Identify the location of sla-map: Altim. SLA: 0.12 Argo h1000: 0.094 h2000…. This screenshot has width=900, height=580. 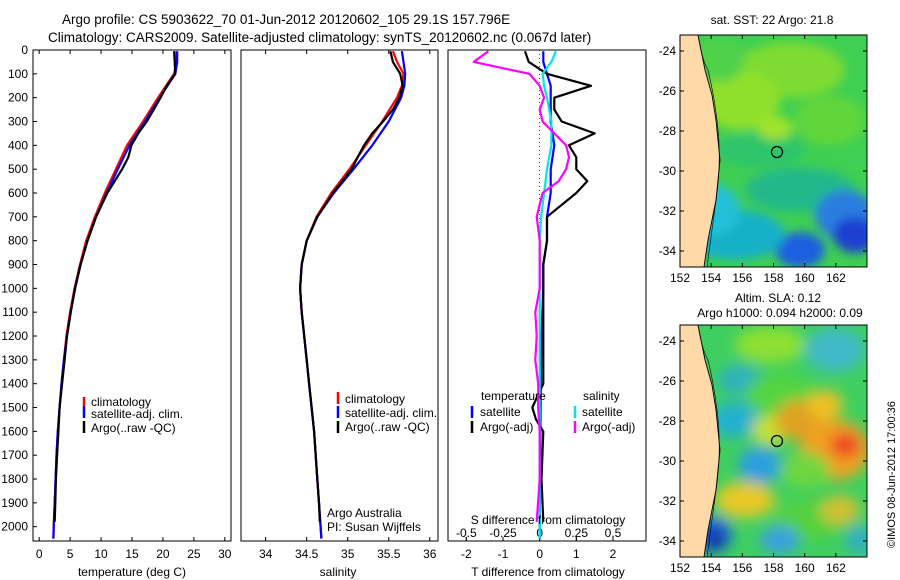
(763, 433).